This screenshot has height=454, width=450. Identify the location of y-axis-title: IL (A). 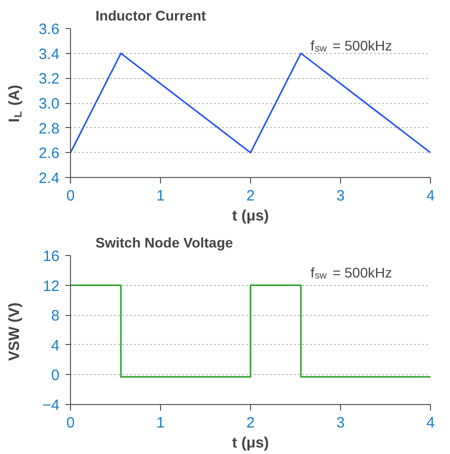
(15, 103).